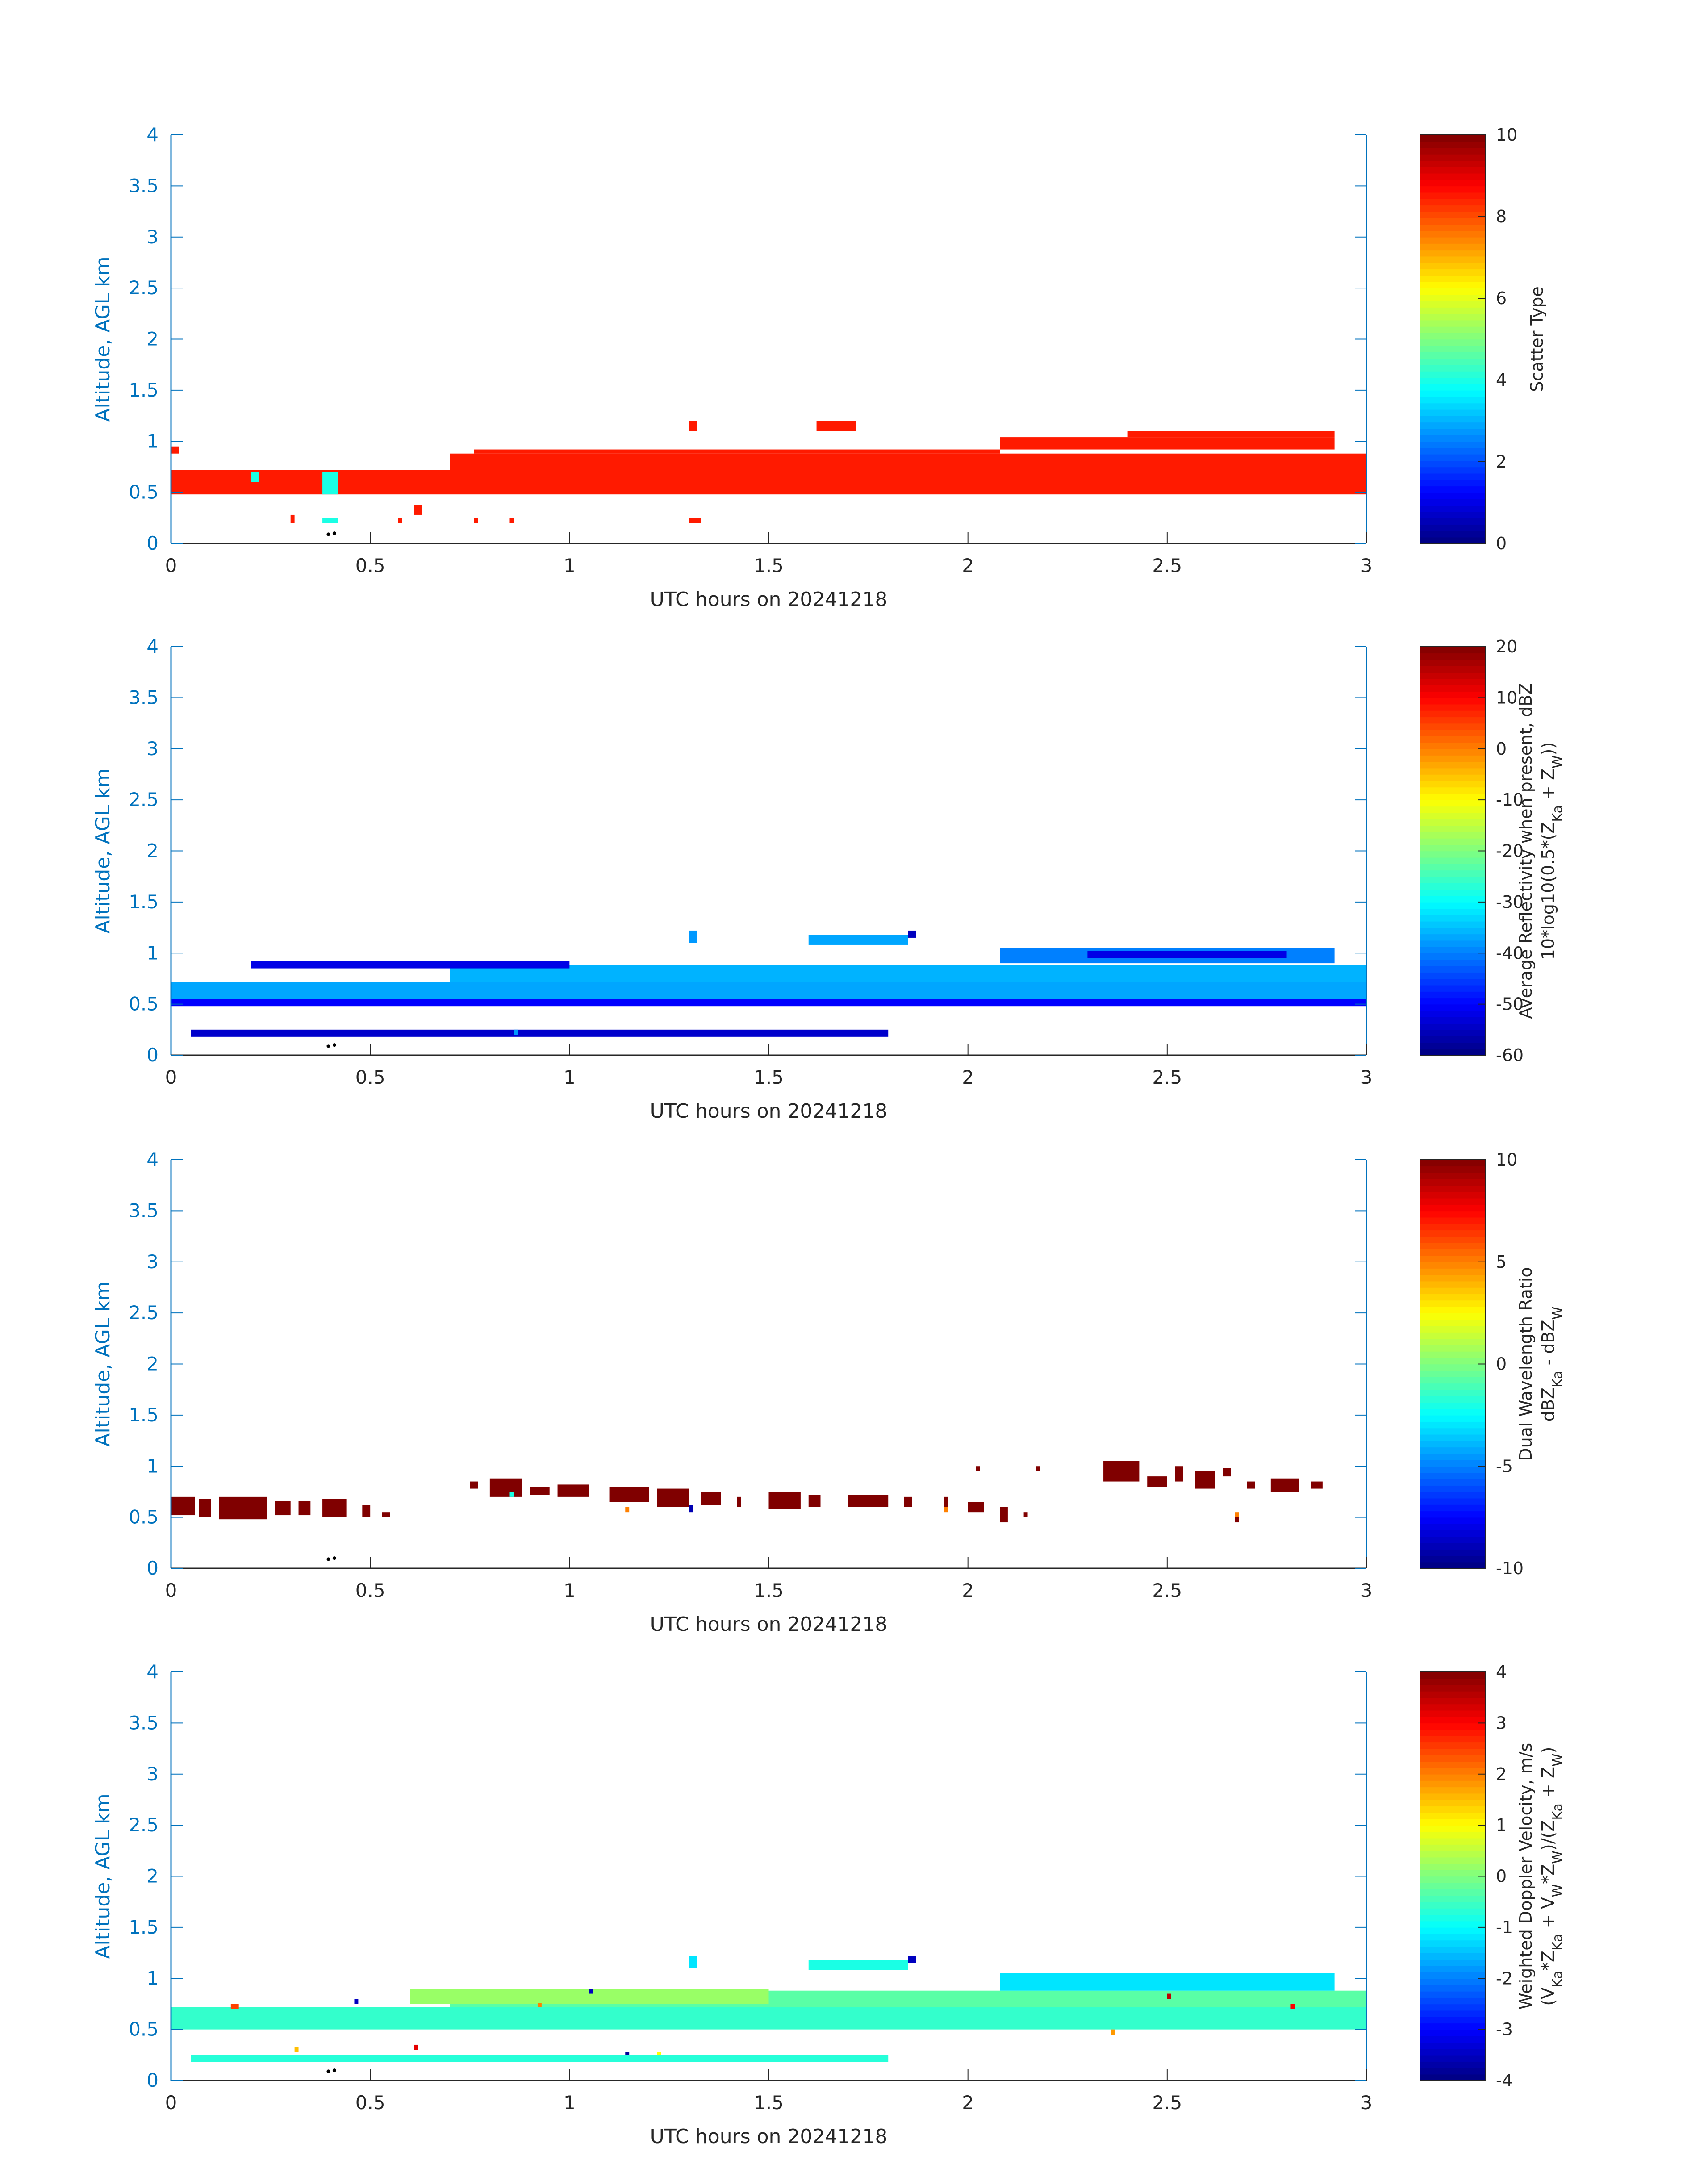  I want to click on y-tick-label: 4, so click(152, 135).